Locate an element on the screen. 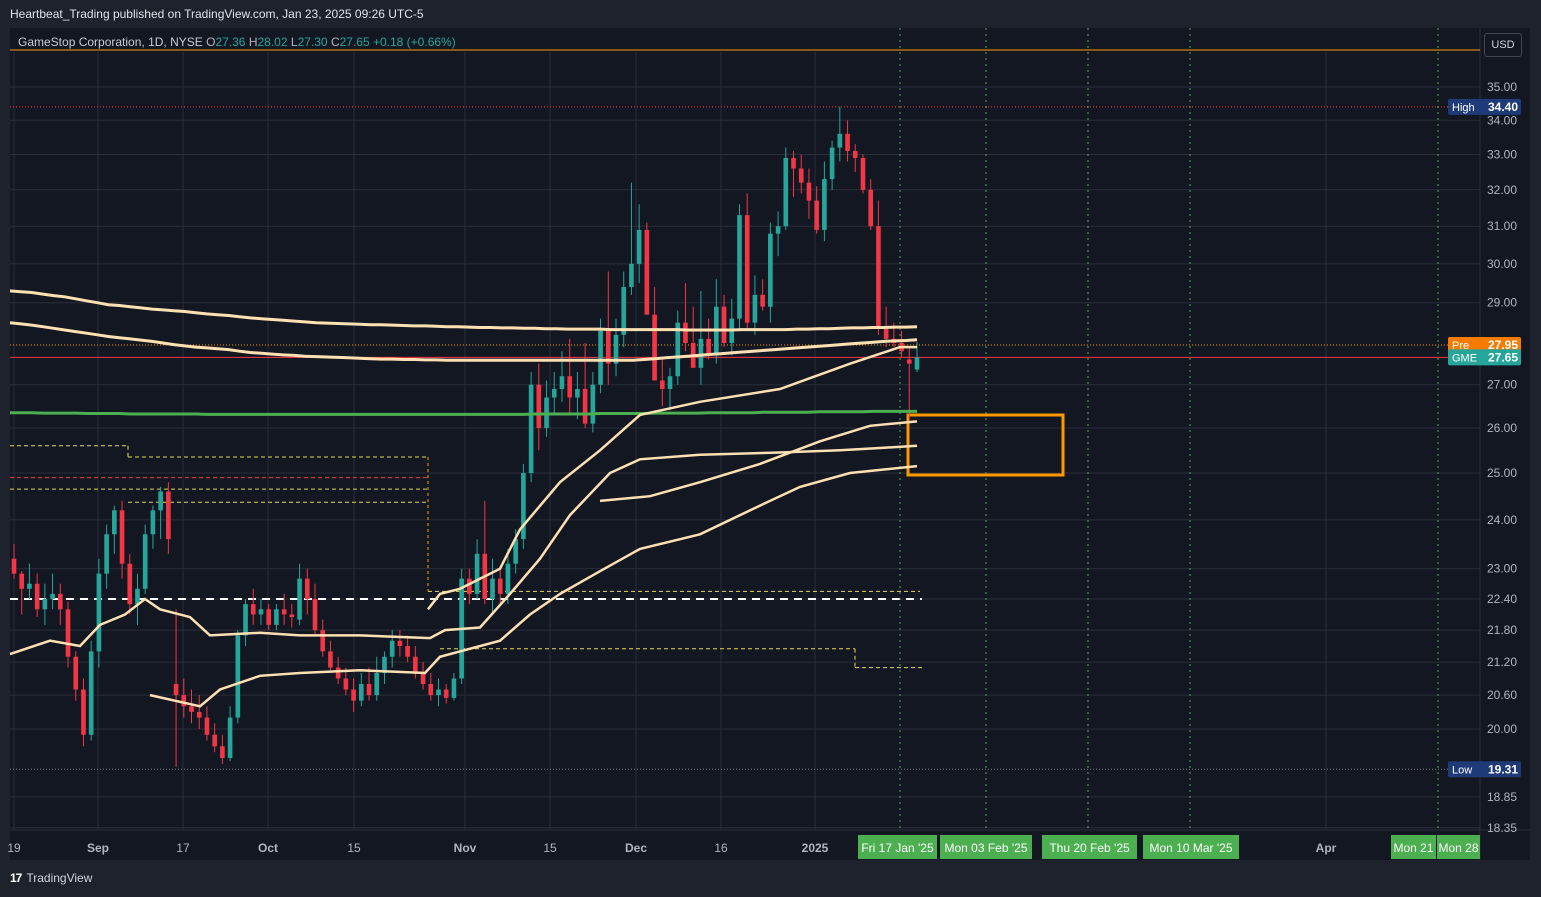 This screenshot has width=1541, height=897. time-tick-label: 15 is located at coordinates (354, 848).